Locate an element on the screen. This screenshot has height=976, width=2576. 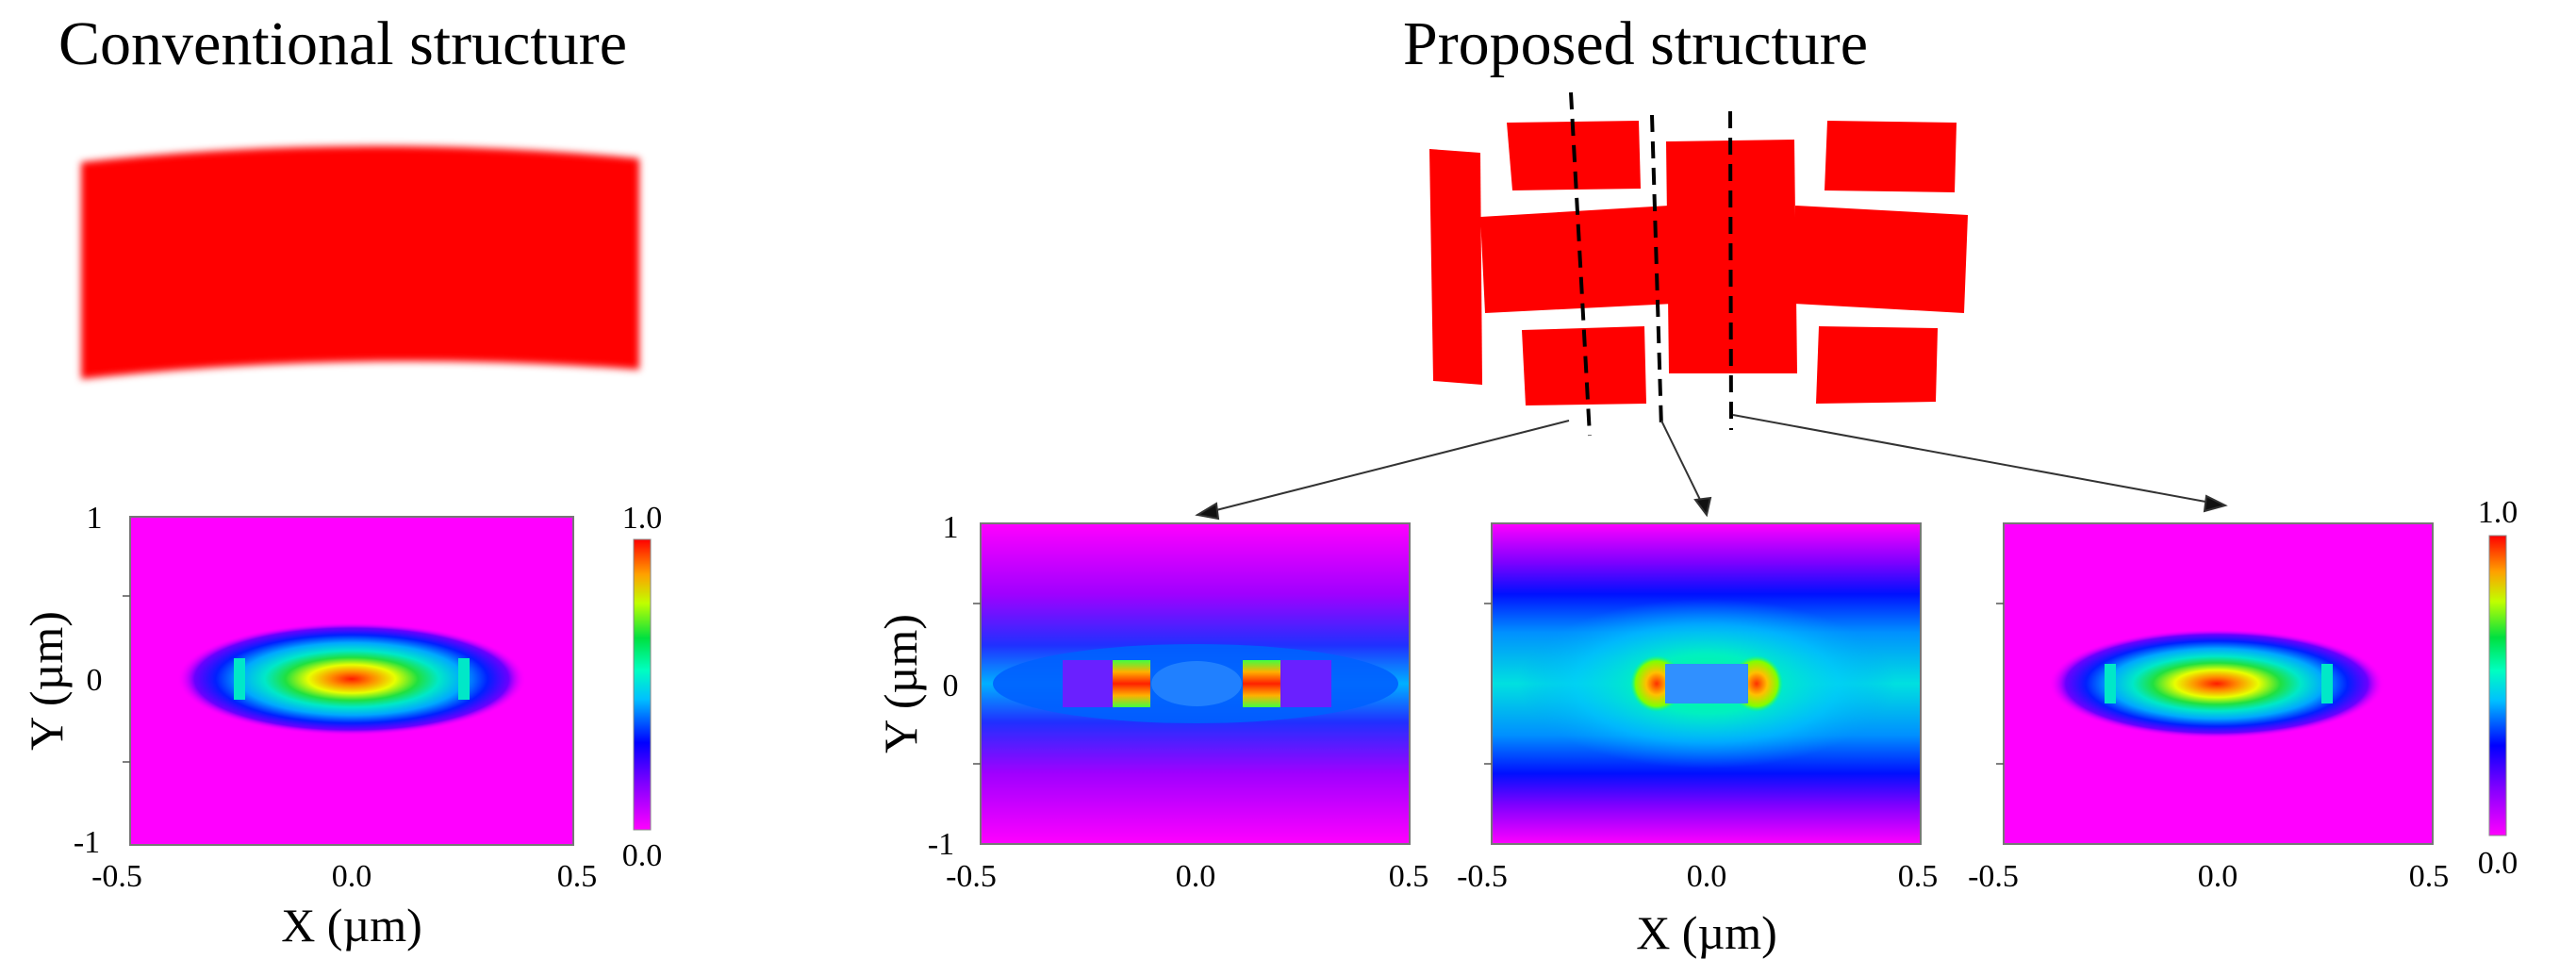
y-axis-label-proposed: Y (µm) is located at coordinates (900, 683).